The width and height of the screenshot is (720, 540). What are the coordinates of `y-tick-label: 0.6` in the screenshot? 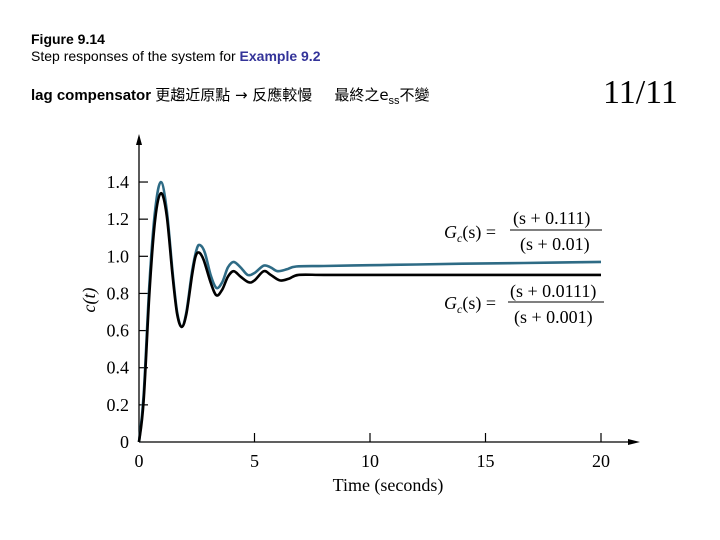 It's located at (118, 331).